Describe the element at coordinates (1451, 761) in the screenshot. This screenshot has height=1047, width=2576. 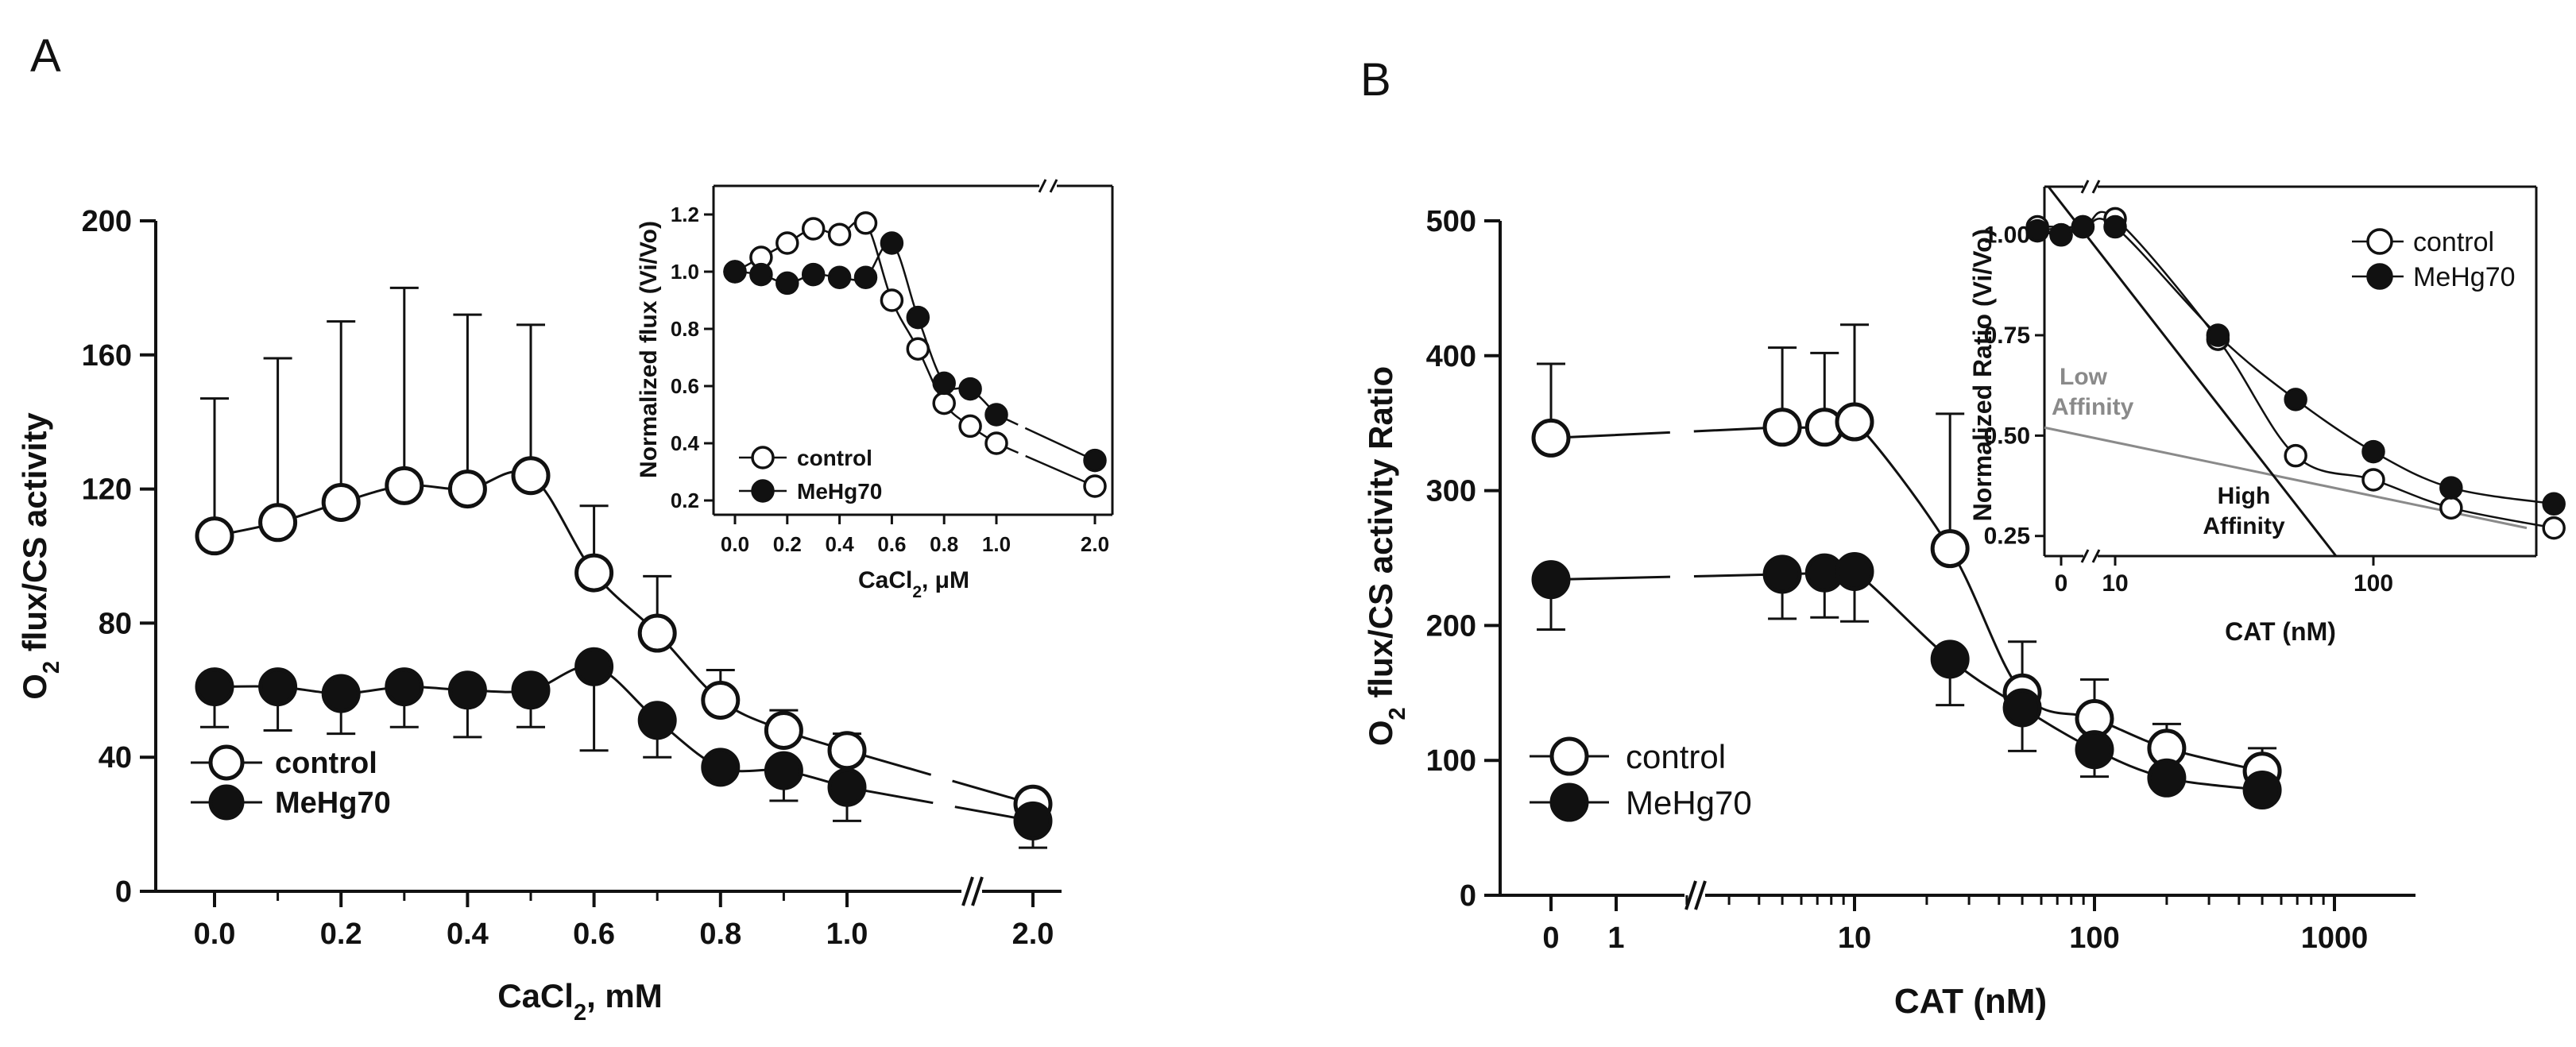
I see `y-tick-label: 100` at that location.